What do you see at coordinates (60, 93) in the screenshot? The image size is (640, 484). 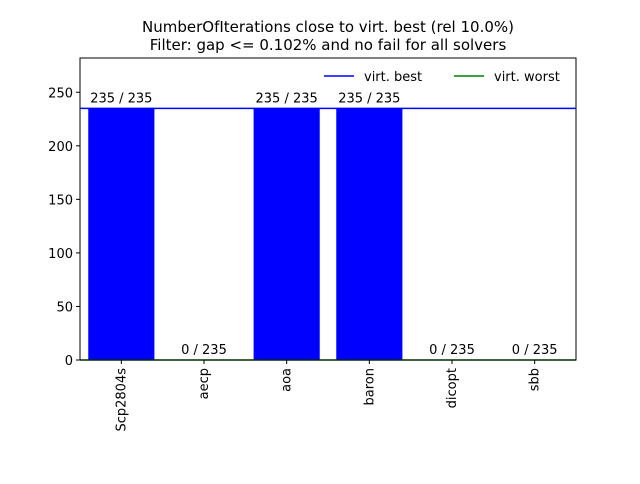 I see `y-tick-label: 250` at bounding box center [60, 93].